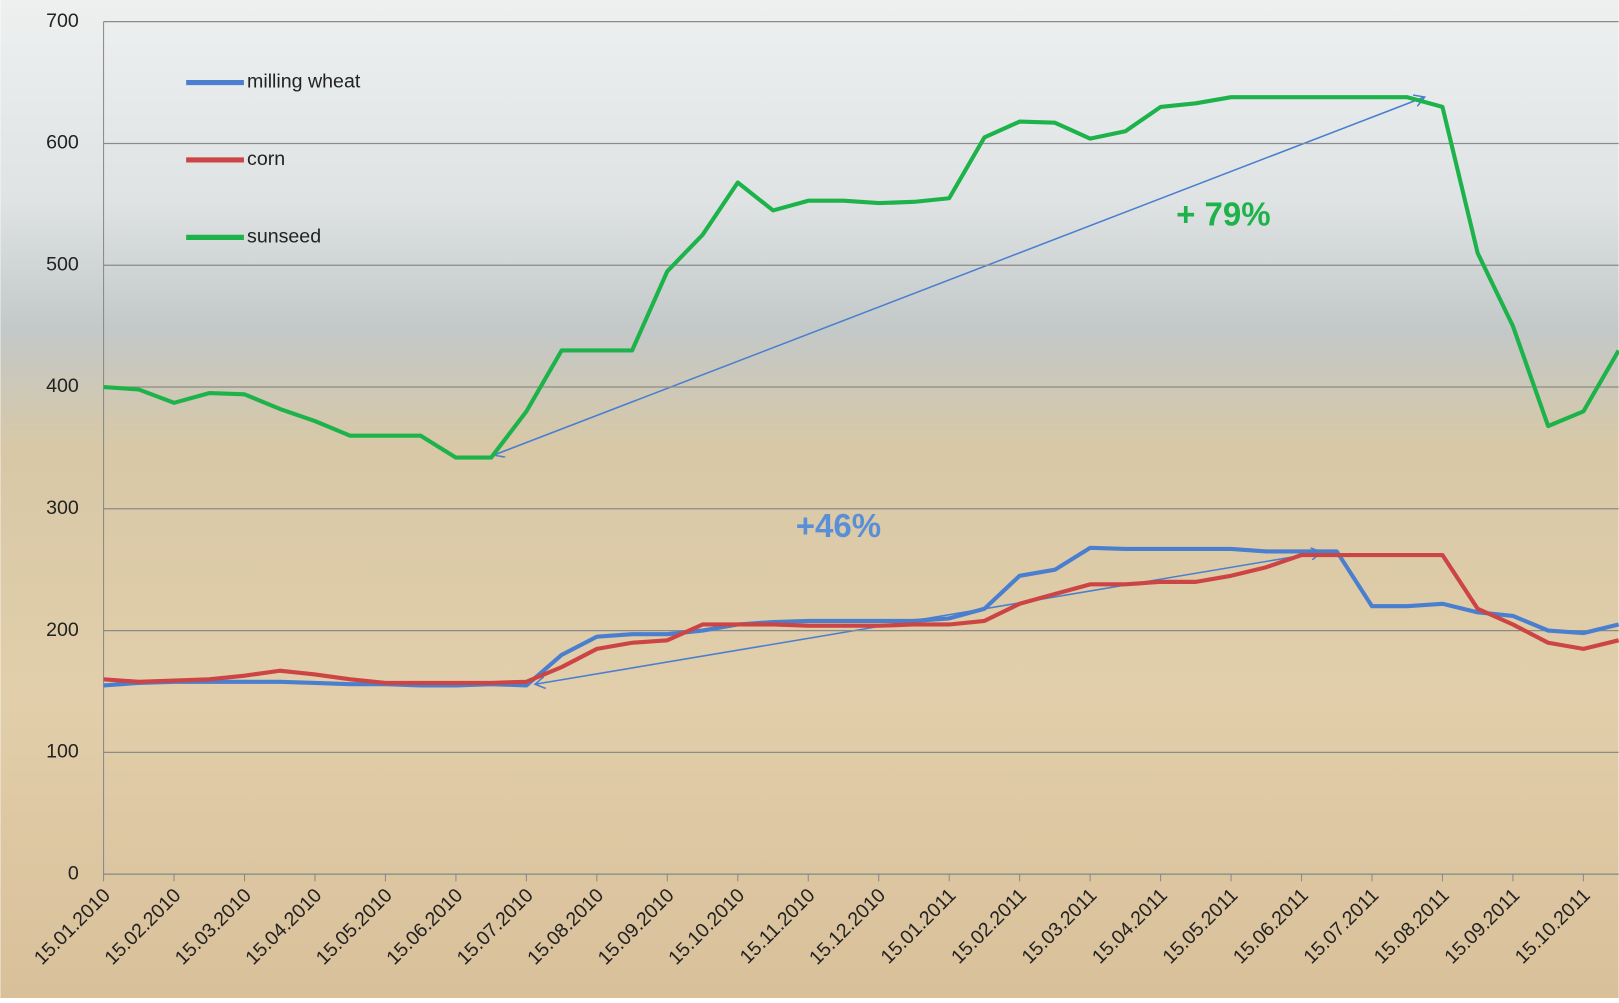 Image resolution: width=1619 pixels, height=1003 pixels. Describe the element at coordinates (62, 630) in the screenshot. I see `y-tick-label: 200` at that location.